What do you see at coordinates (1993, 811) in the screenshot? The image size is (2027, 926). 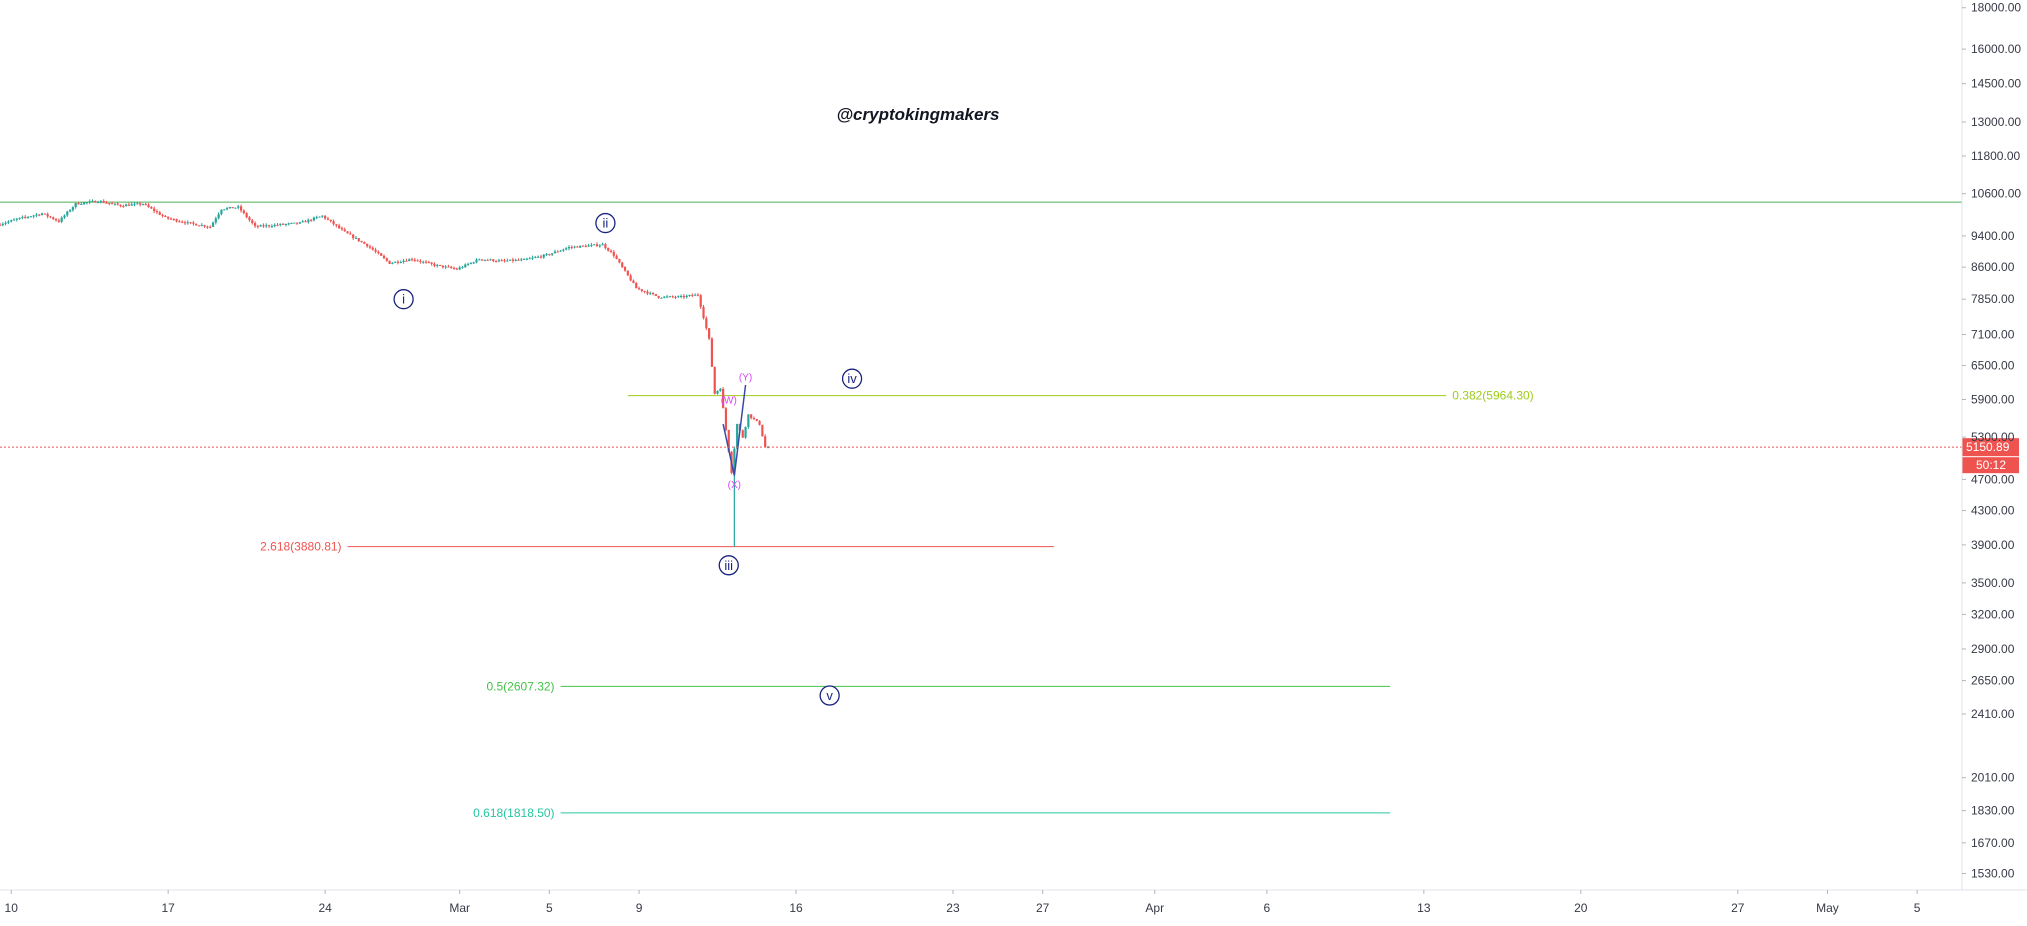 I see `y-tick-label: 1830.00` at bounding box center [1993, 811].